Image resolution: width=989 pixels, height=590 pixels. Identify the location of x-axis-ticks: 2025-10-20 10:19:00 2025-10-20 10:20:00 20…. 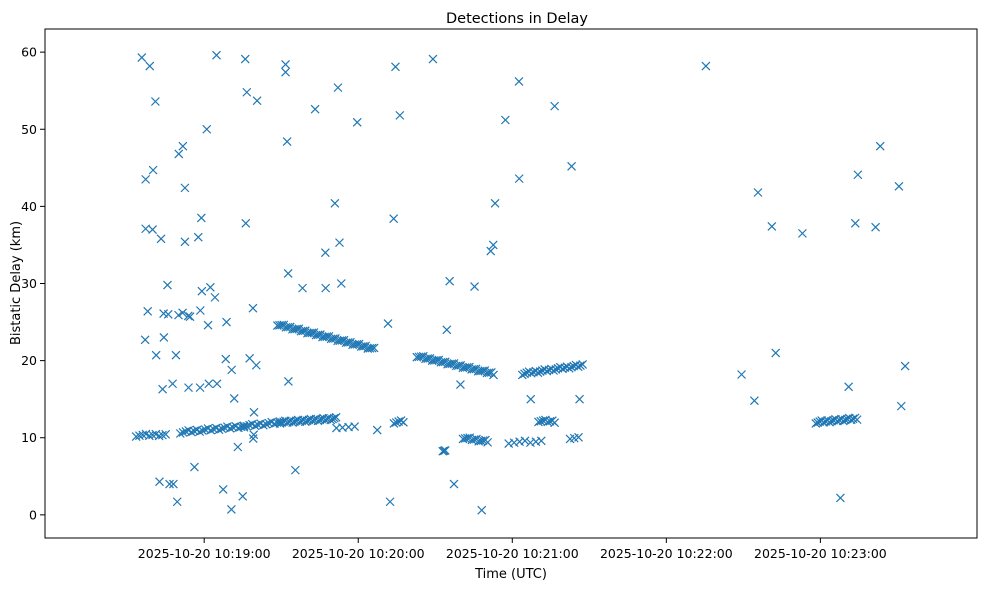
(512, 549).